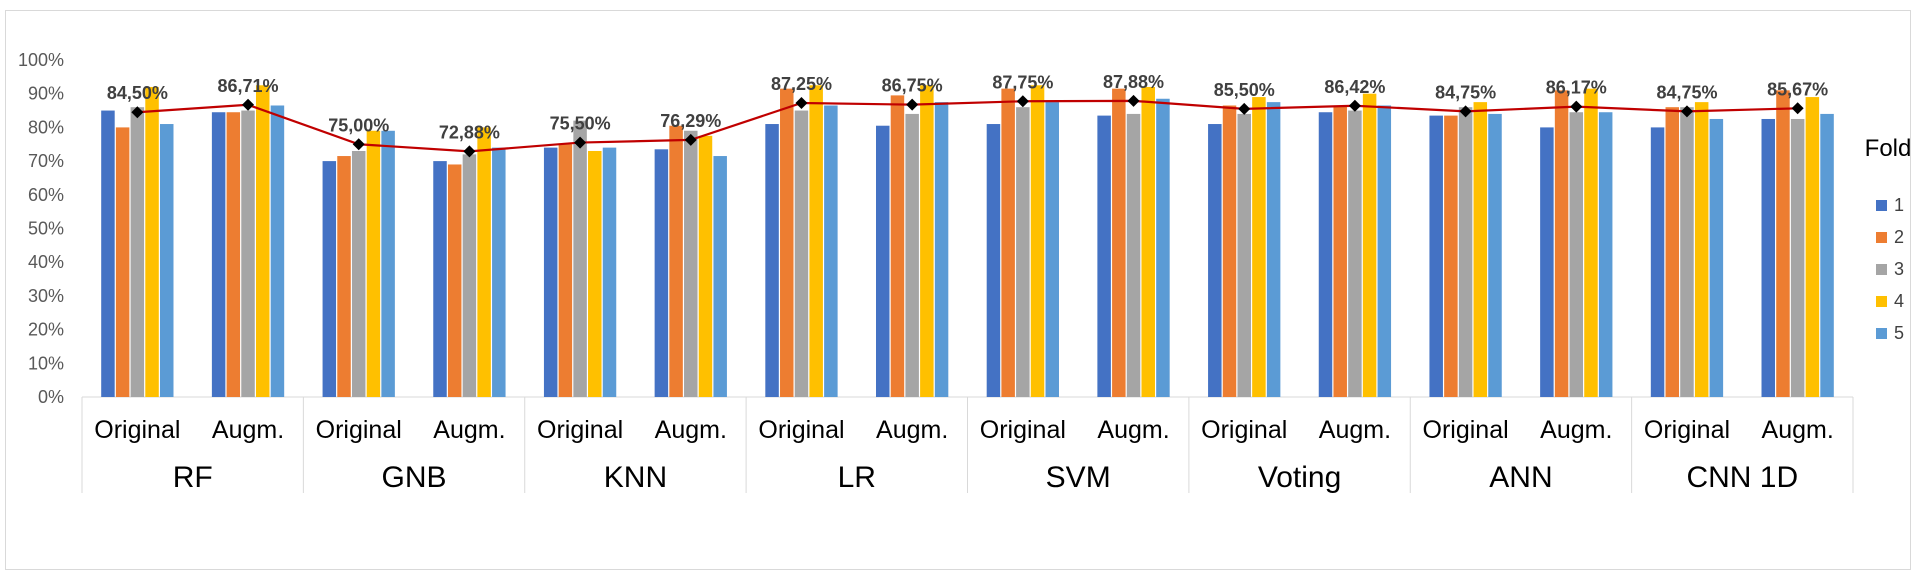 This screenshot has height=583, width=1920. I want to click on average-data-label: 86,71%, so click(248, 86).